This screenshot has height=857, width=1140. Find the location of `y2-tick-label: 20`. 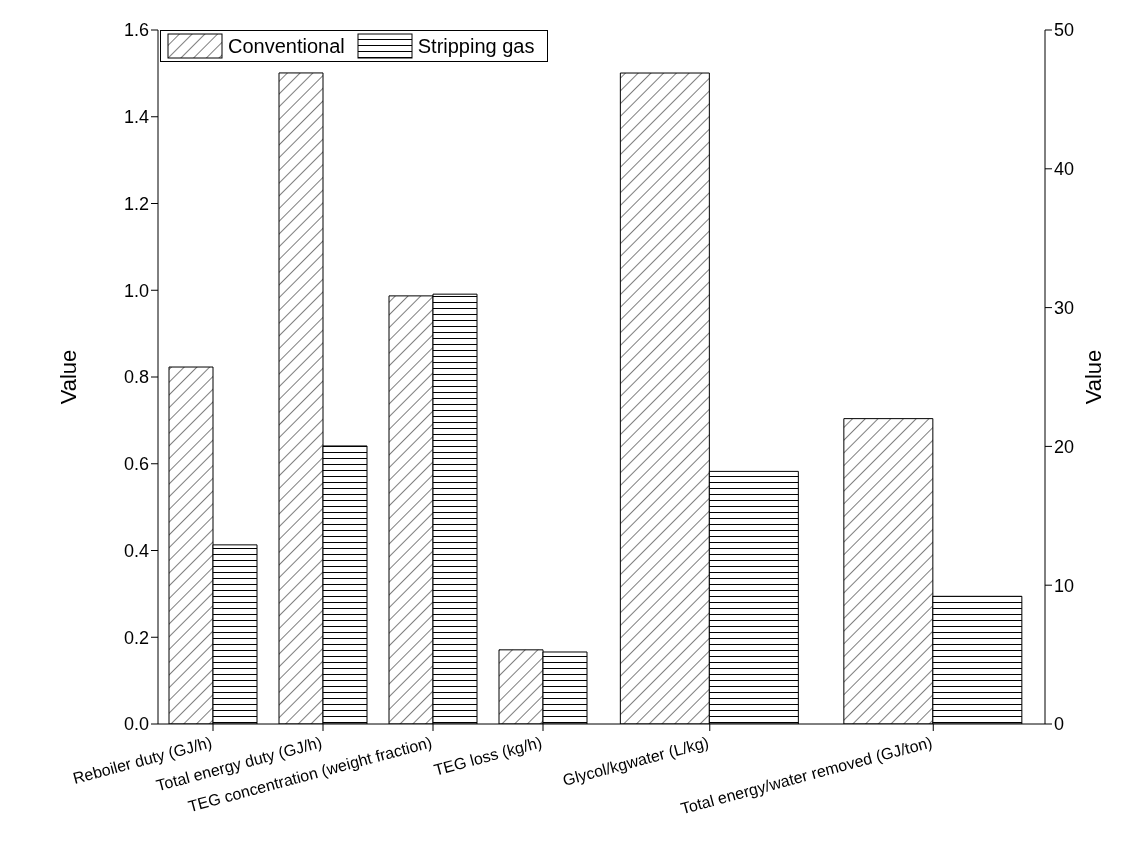

y2-tick-label: 20 is located at coordinates (1064, 446).